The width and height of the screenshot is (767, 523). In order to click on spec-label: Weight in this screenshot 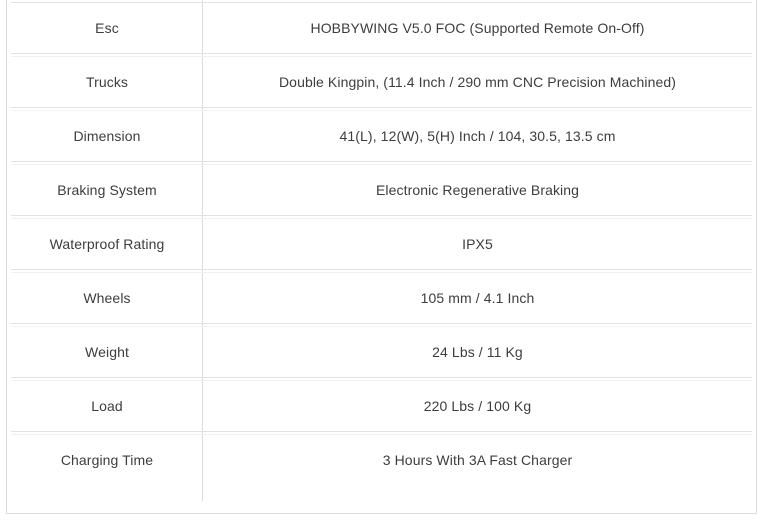, I will do `click(107, 351)`.